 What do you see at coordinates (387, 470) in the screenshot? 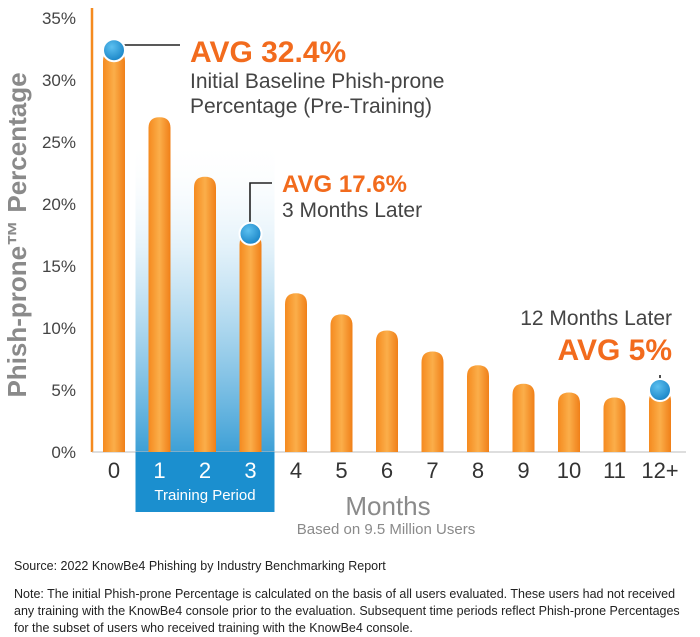
I see `x-tick-label: 6` at bounding box center [387, 470].